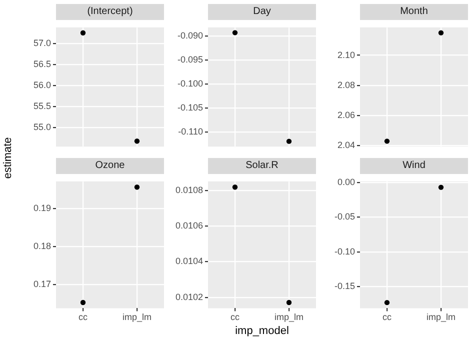  What do you see at coordinates (344, 217) in the screenshot?
I see `y-tick-label: -0.05` at bounding box center [344, 217].